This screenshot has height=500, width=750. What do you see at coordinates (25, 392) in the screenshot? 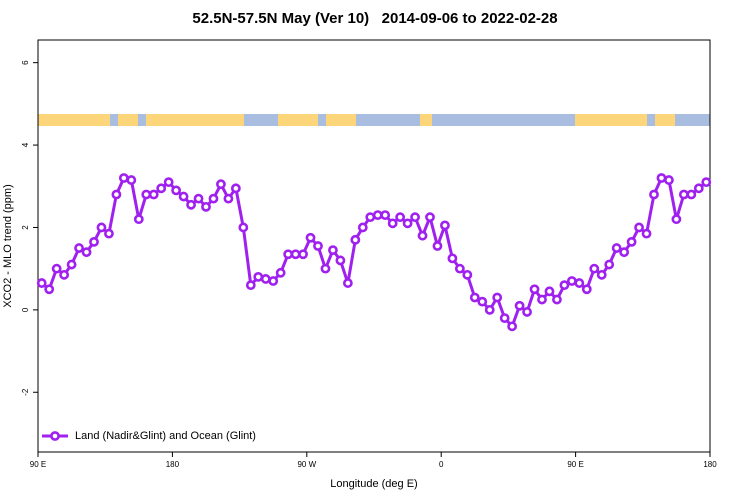
I see `y-tick-label: -2` at bounding box center [25, 392].